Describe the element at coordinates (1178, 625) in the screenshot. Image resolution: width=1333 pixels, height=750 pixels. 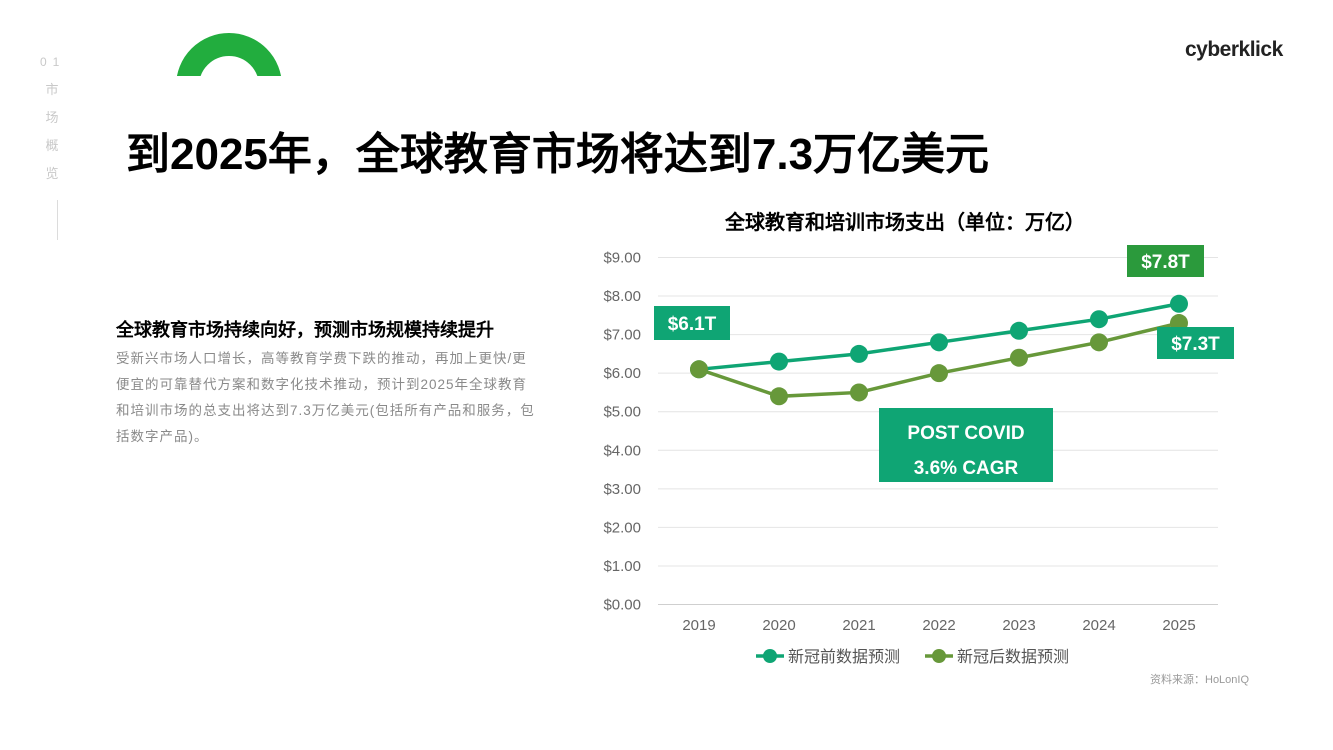
I see `x-tick-label: 2025` at that location.